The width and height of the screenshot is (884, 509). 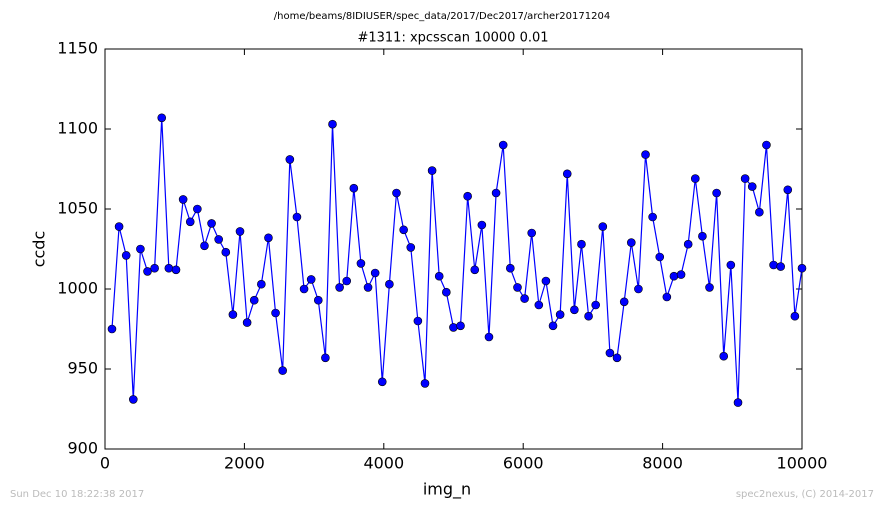 What do you see at coordinates (77, 494) in the screenshot?
I see `footer-left: Sun Dec 10 18:22:38 2017` at bounding box center [77, 494].